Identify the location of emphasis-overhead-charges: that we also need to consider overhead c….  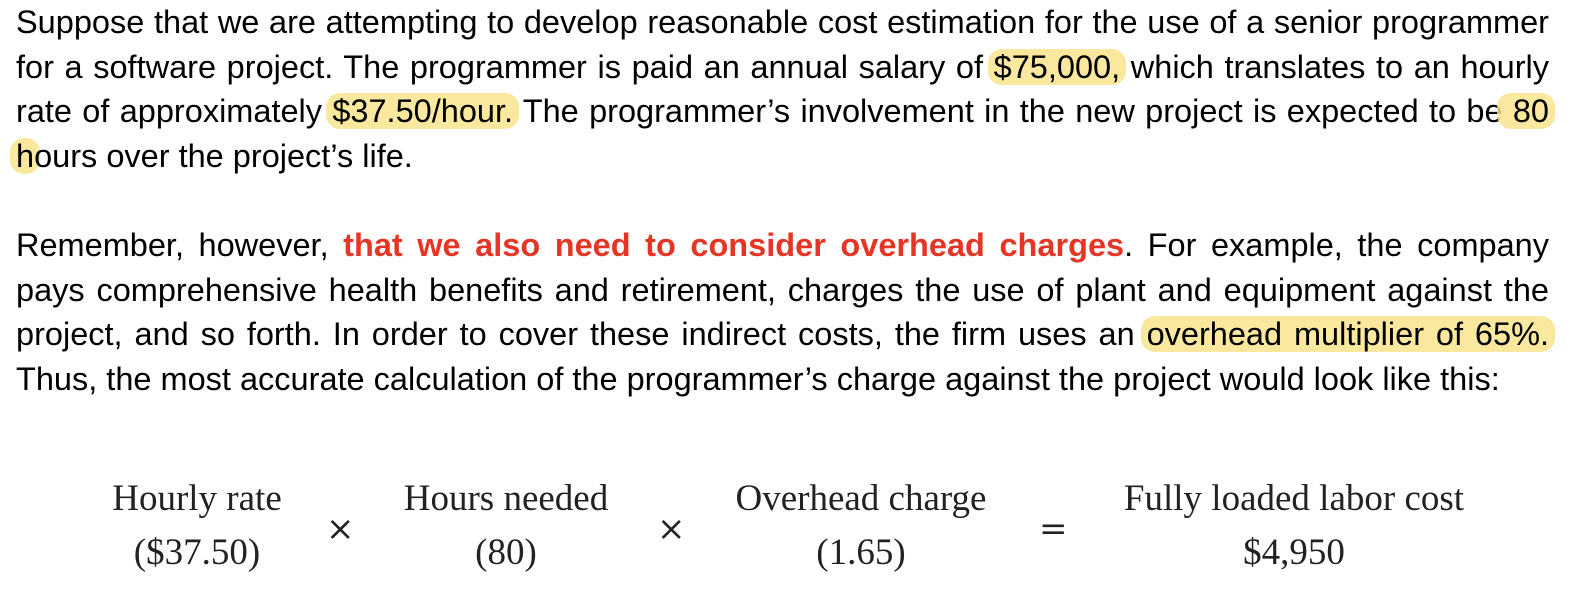
(734, 245).